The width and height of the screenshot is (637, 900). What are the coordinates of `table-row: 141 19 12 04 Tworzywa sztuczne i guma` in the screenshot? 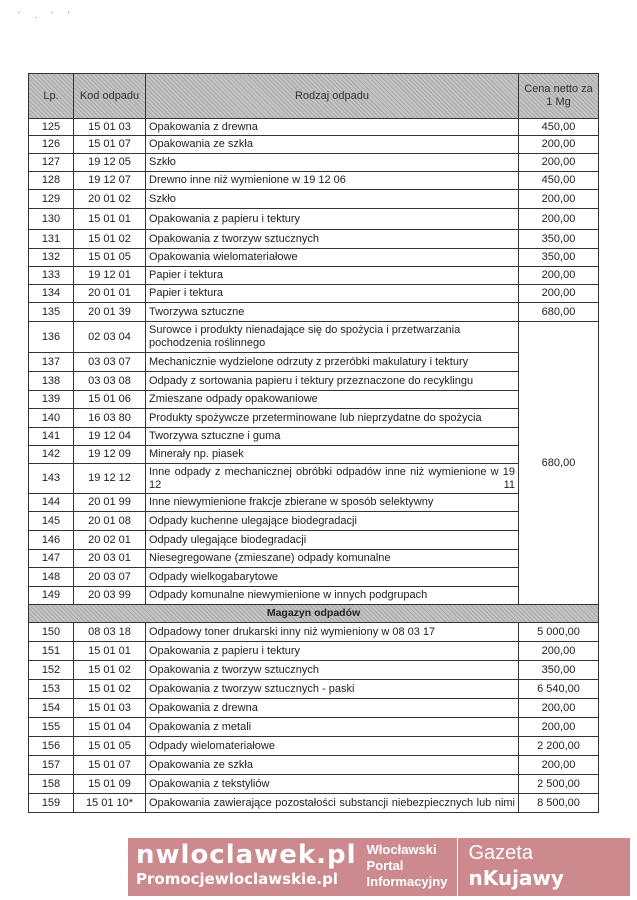 It's located at (313, 436).